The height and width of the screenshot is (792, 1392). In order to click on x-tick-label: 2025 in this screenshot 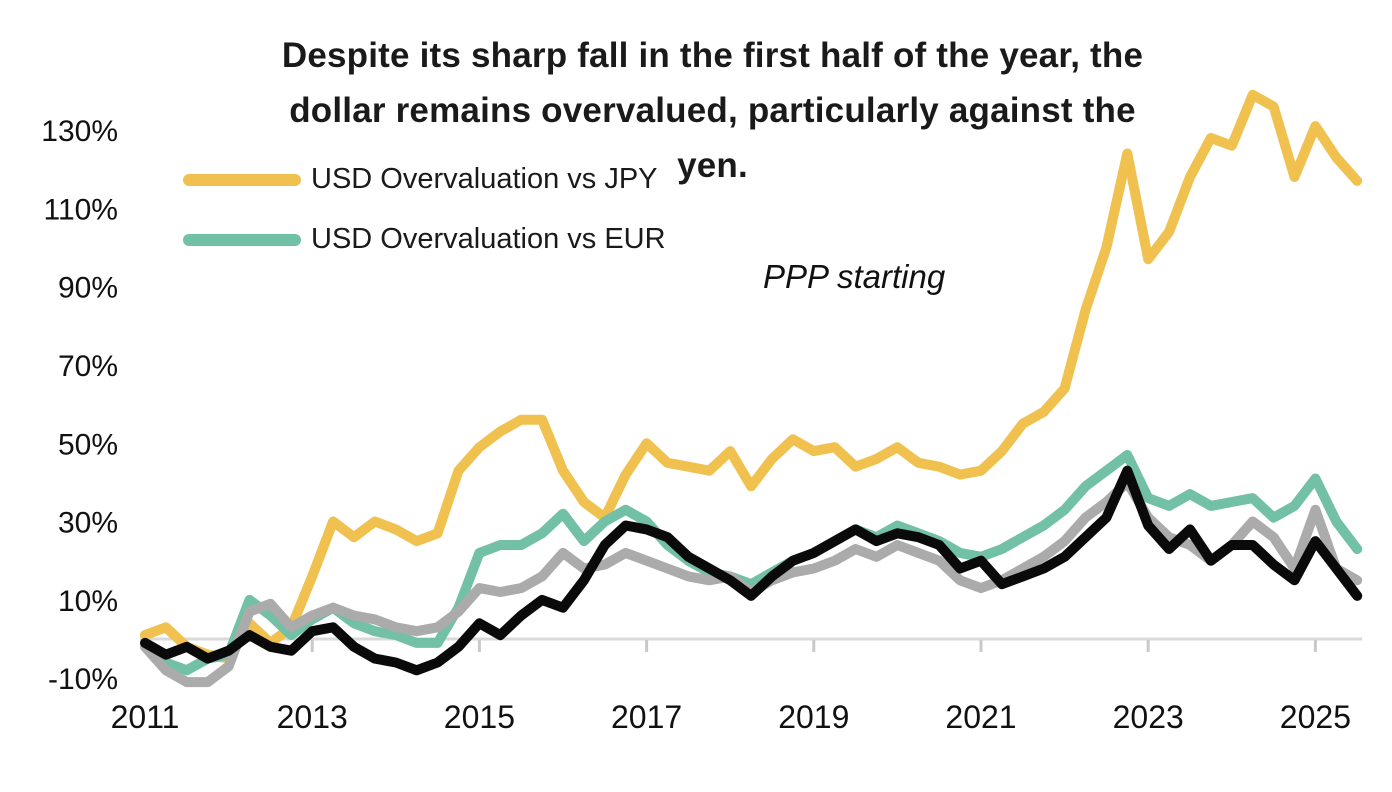, I will do `click(1315, 717)`.